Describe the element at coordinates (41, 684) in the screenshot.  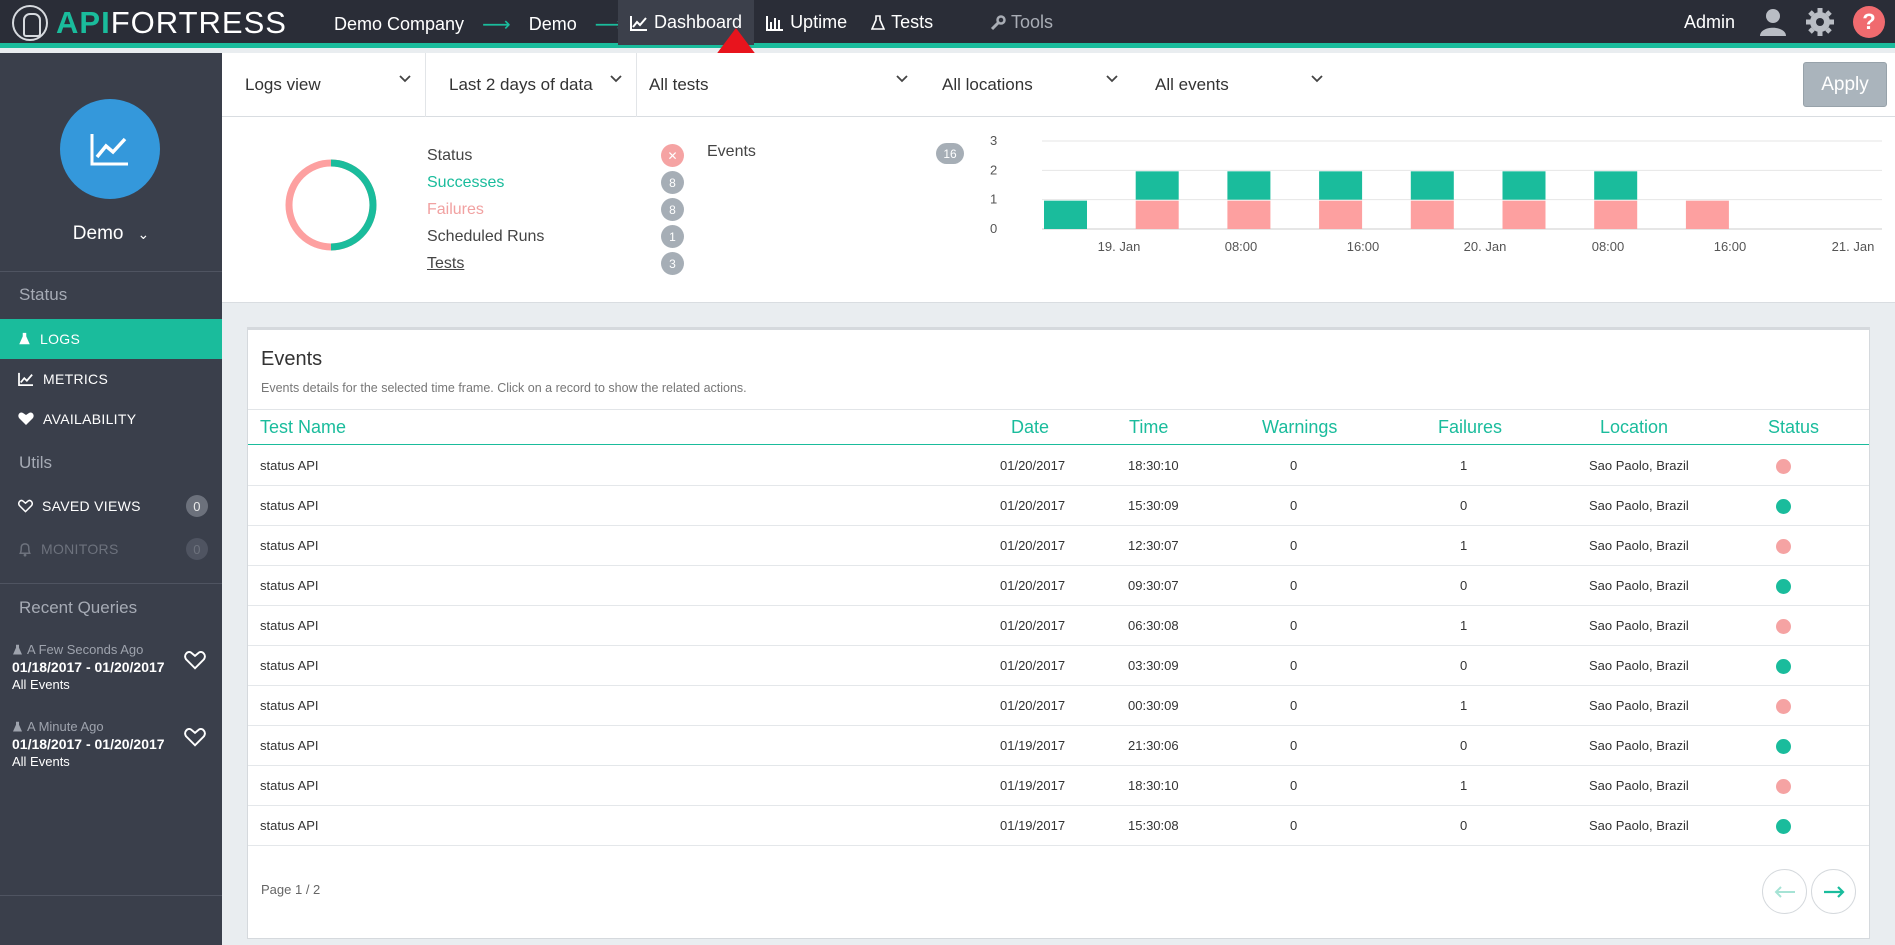
I see `recent-query-filter: All Events` at that location.